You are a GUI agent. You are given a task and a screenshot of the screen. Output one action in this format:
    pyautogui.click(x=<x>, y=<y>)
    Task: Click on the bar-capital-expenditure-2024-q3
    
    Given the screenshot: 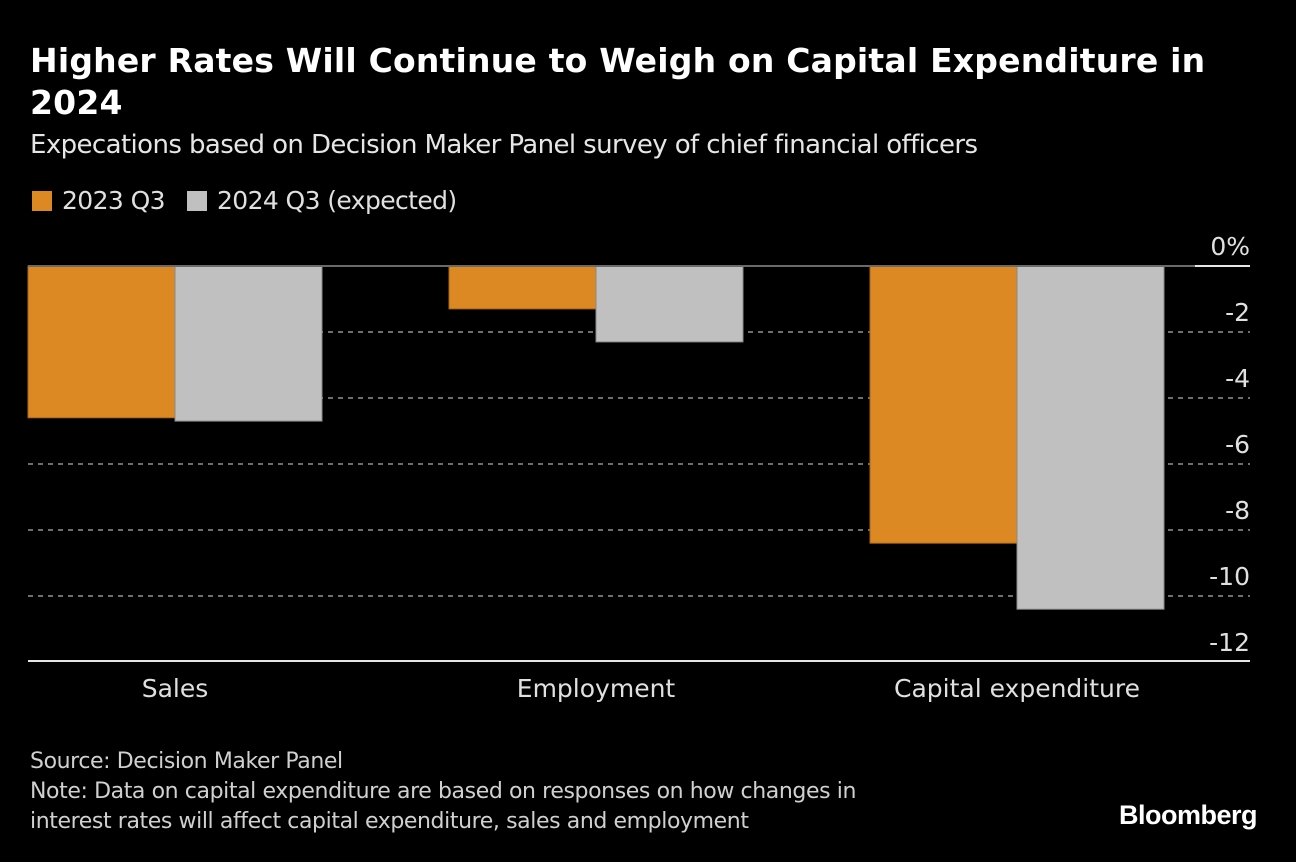 What is the action you would take?
    pyautogui.click(x=1090, y=437)
    